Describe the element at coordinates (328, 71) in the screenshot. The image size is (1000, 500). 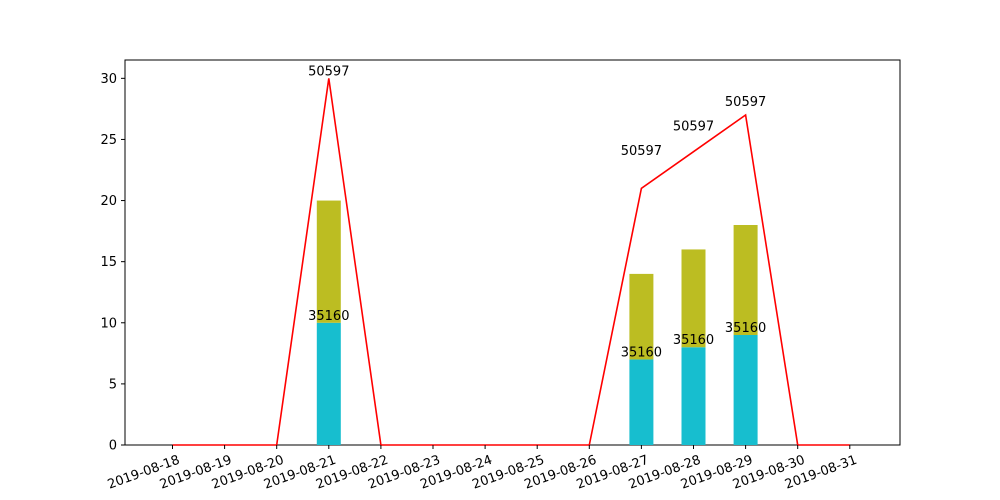
I see `line-value-label-2019-08-21: 50597` at that location.